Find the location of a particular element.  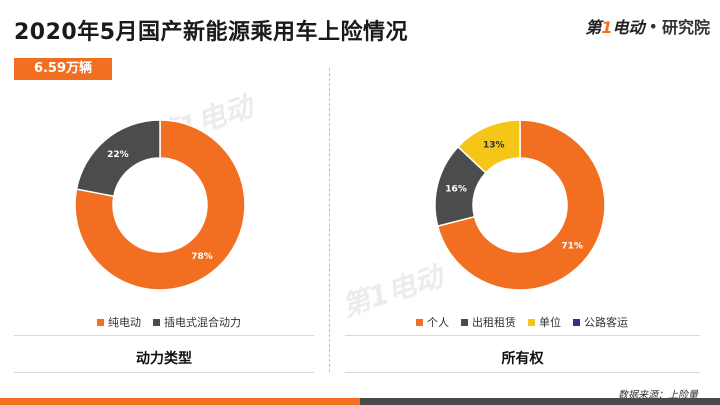

ownership-legend-item-2: 单位 is located at coordinates (544, 322).